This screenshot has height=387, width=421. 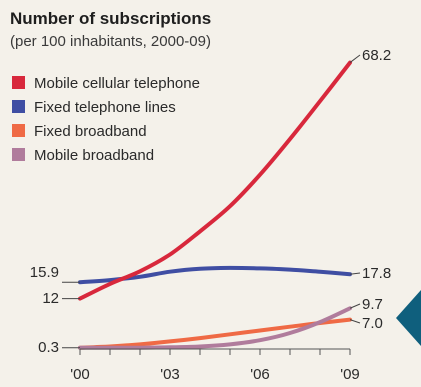 What do you see at coordinates (90, 131) in the screenshot?
I see `legend-label: Fixed broadband` at bounding box center [90, 131].